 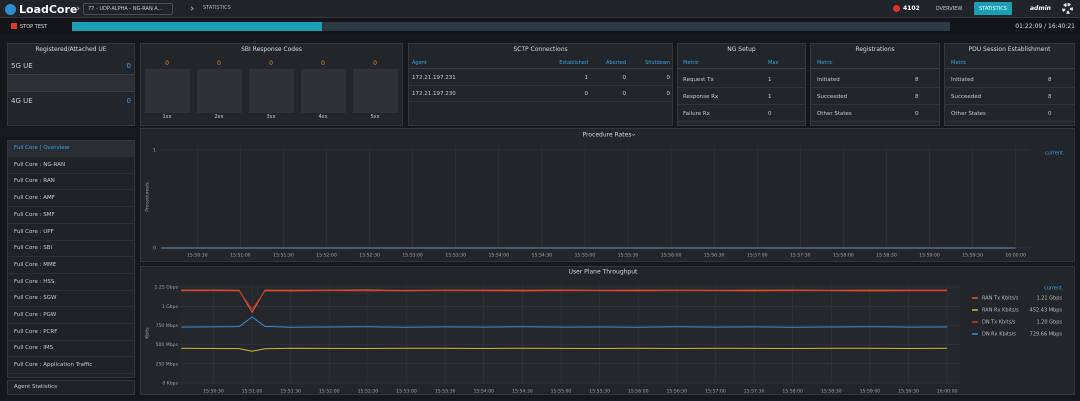 I want to click on legend-label: DN Tx Kbits/s, so click(x=999, y=323).